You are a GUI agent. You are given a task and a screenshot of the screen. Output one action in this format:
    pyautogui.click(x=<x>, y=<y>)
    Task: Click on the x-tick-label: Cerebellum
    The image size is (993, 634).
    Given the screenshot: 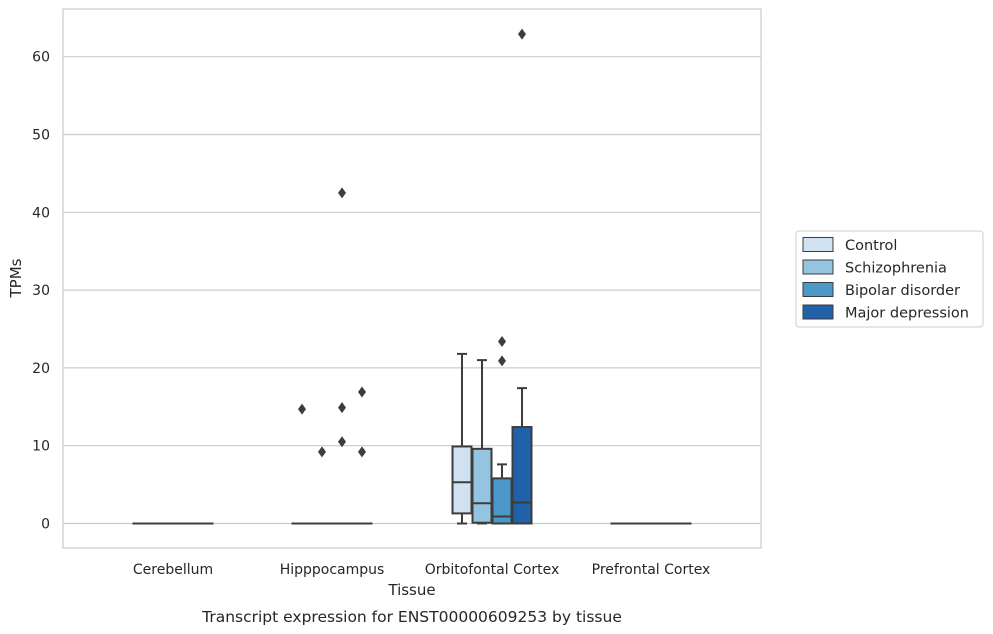 What is the action you would take?
    pyautogui.click(x=173, y=570)
    